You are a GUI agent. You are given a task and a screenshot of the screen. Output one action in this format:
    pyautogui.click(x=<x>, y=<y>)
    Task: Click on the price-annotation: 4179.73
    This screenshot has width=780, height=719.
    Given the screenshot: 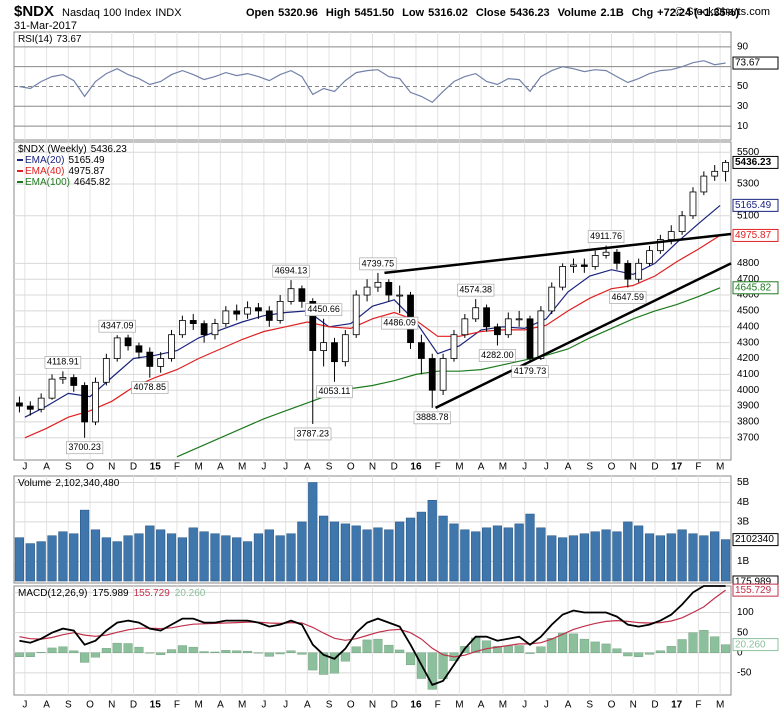 What is the action you would take?
    pyautogui.click(x=530, y=372)
    